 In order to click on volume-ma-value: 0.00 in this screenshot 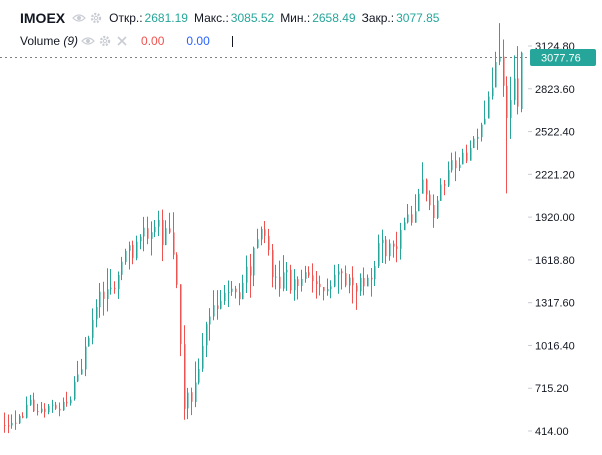, I will do `click(198, 41)`.